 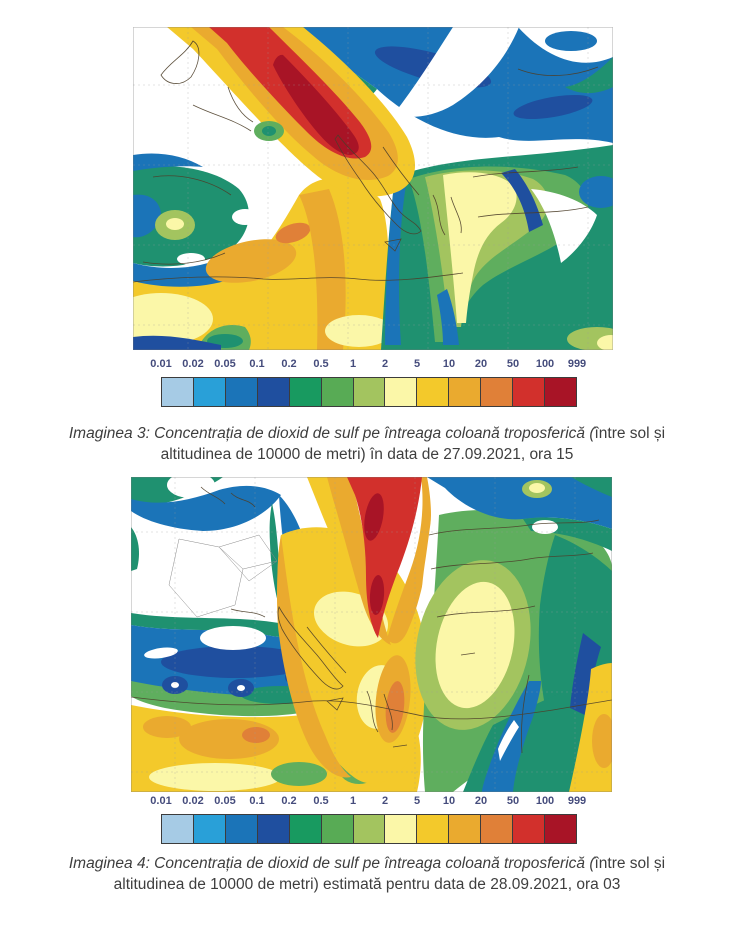 I want to click on map3-north-africa-region, so click(x=263, y=264).